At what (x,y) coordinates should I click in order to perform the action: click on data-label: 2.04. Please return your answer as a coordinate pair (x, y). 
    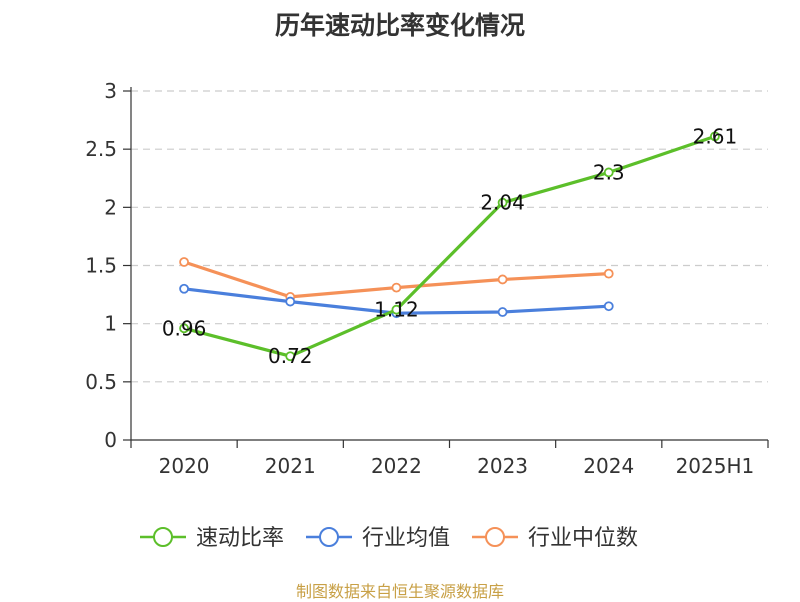
    Looking at the image, I should click on (502, 203).